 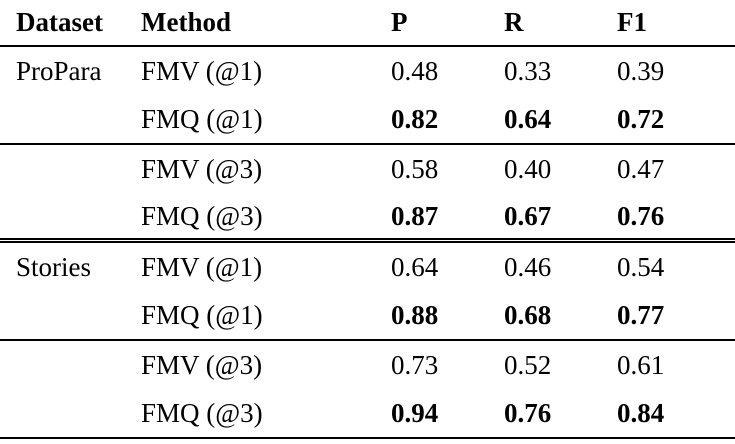 I want to click on r-value: 0.33, so click(x=528, y=71).